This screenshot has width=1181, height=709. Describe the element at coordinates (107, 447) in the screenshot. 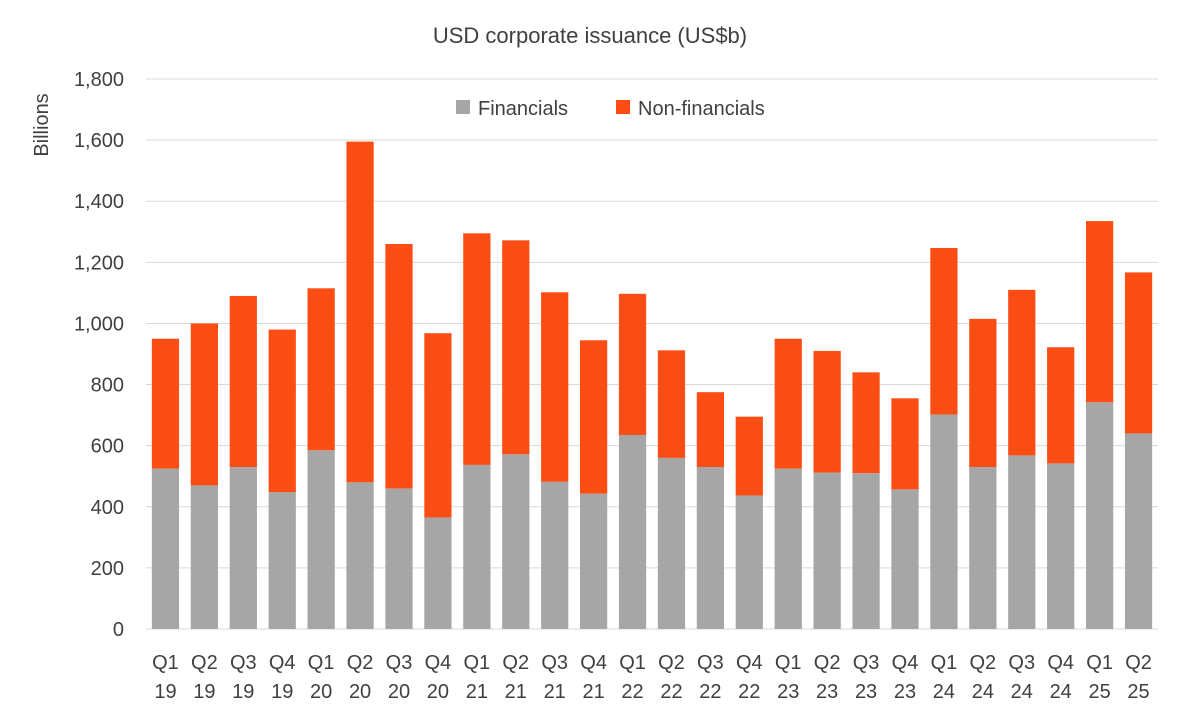

I see `y-tick-label: 600` at that location.